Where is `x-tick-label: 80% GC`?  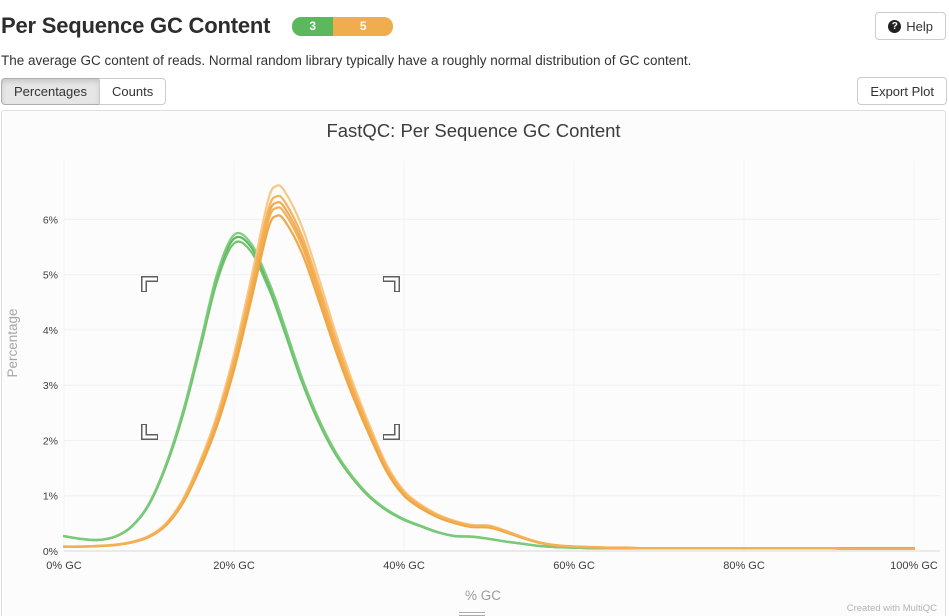 x-tick-label: 80% GC is located at coordinates (744, 566).